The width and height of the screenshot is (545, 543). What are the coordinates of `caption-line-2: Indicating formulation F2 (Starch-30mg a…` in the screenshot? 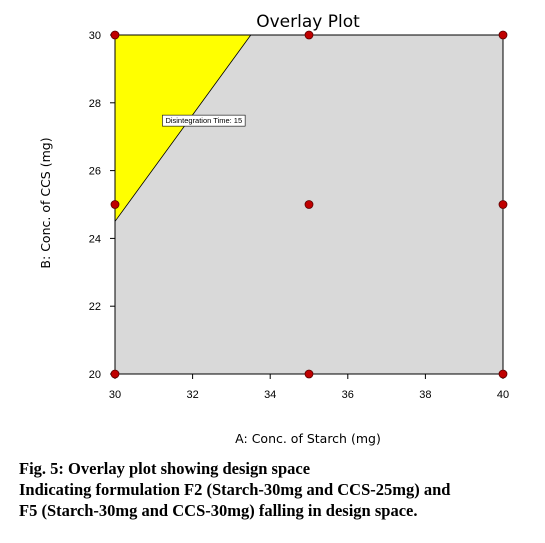 It's located at (235, 489).